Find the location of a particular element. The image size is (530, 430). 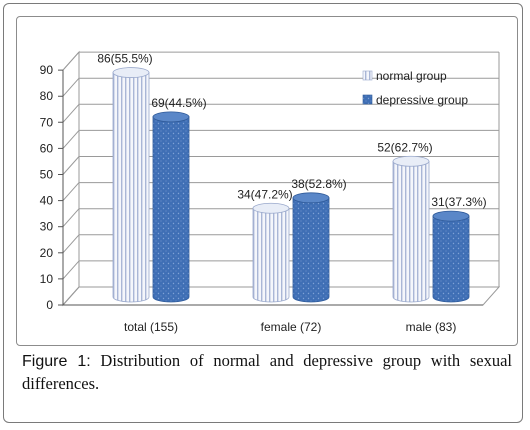

data-label-normal: 52(62.7%) is located at coordinates (404, 147).